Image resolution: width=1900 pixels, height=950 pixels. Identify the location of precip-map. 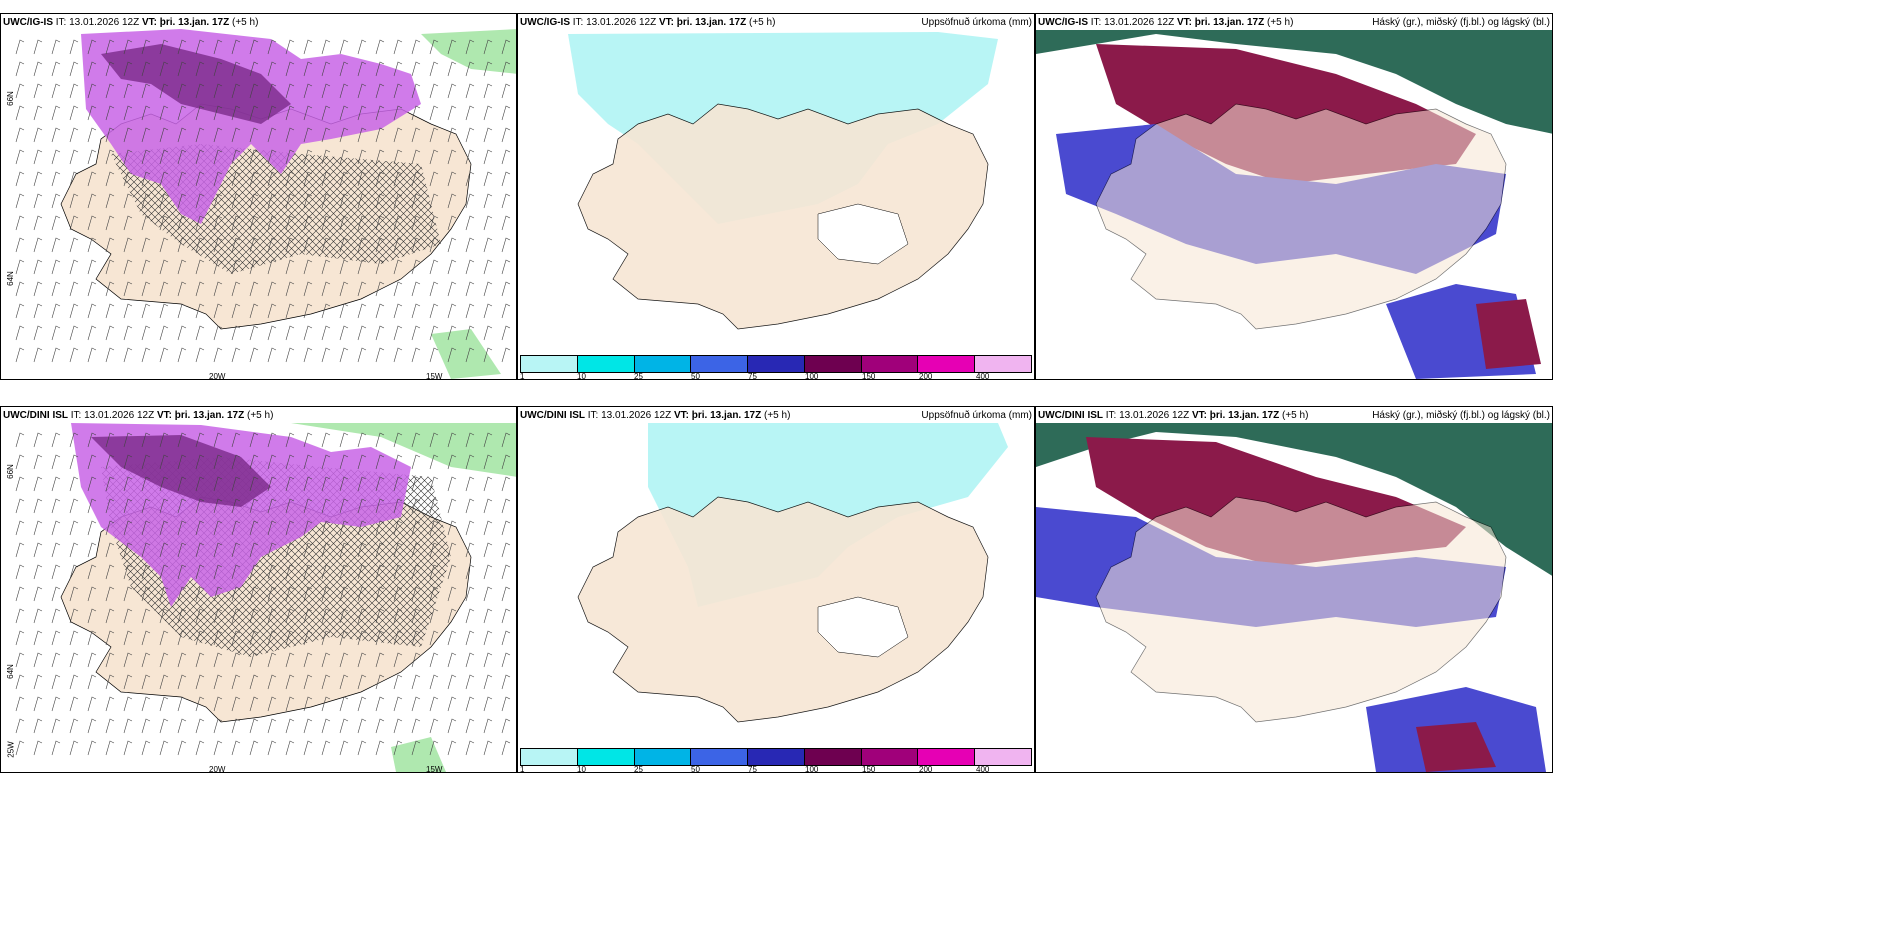
(783, 181).